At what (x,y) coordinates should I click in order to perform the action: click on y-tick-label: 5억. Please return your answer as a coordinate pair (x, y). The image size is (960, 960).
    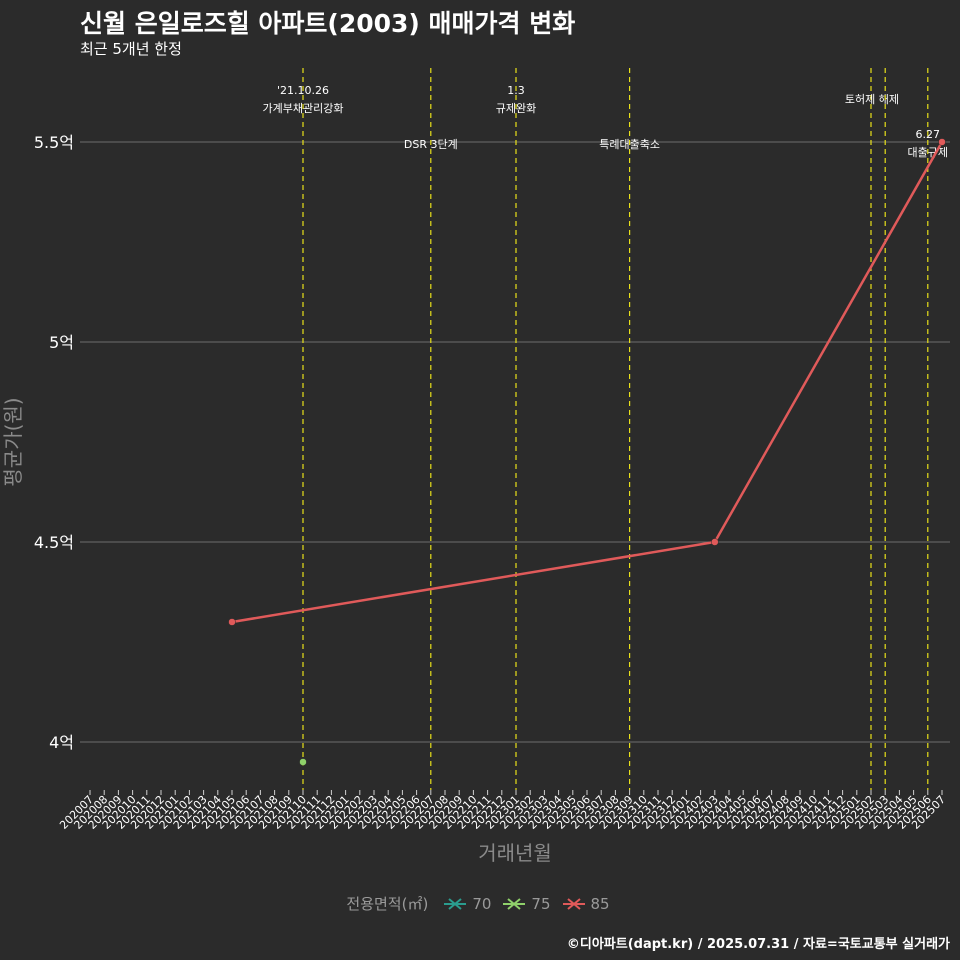
    Looking at the image, I should click on (61, 342).